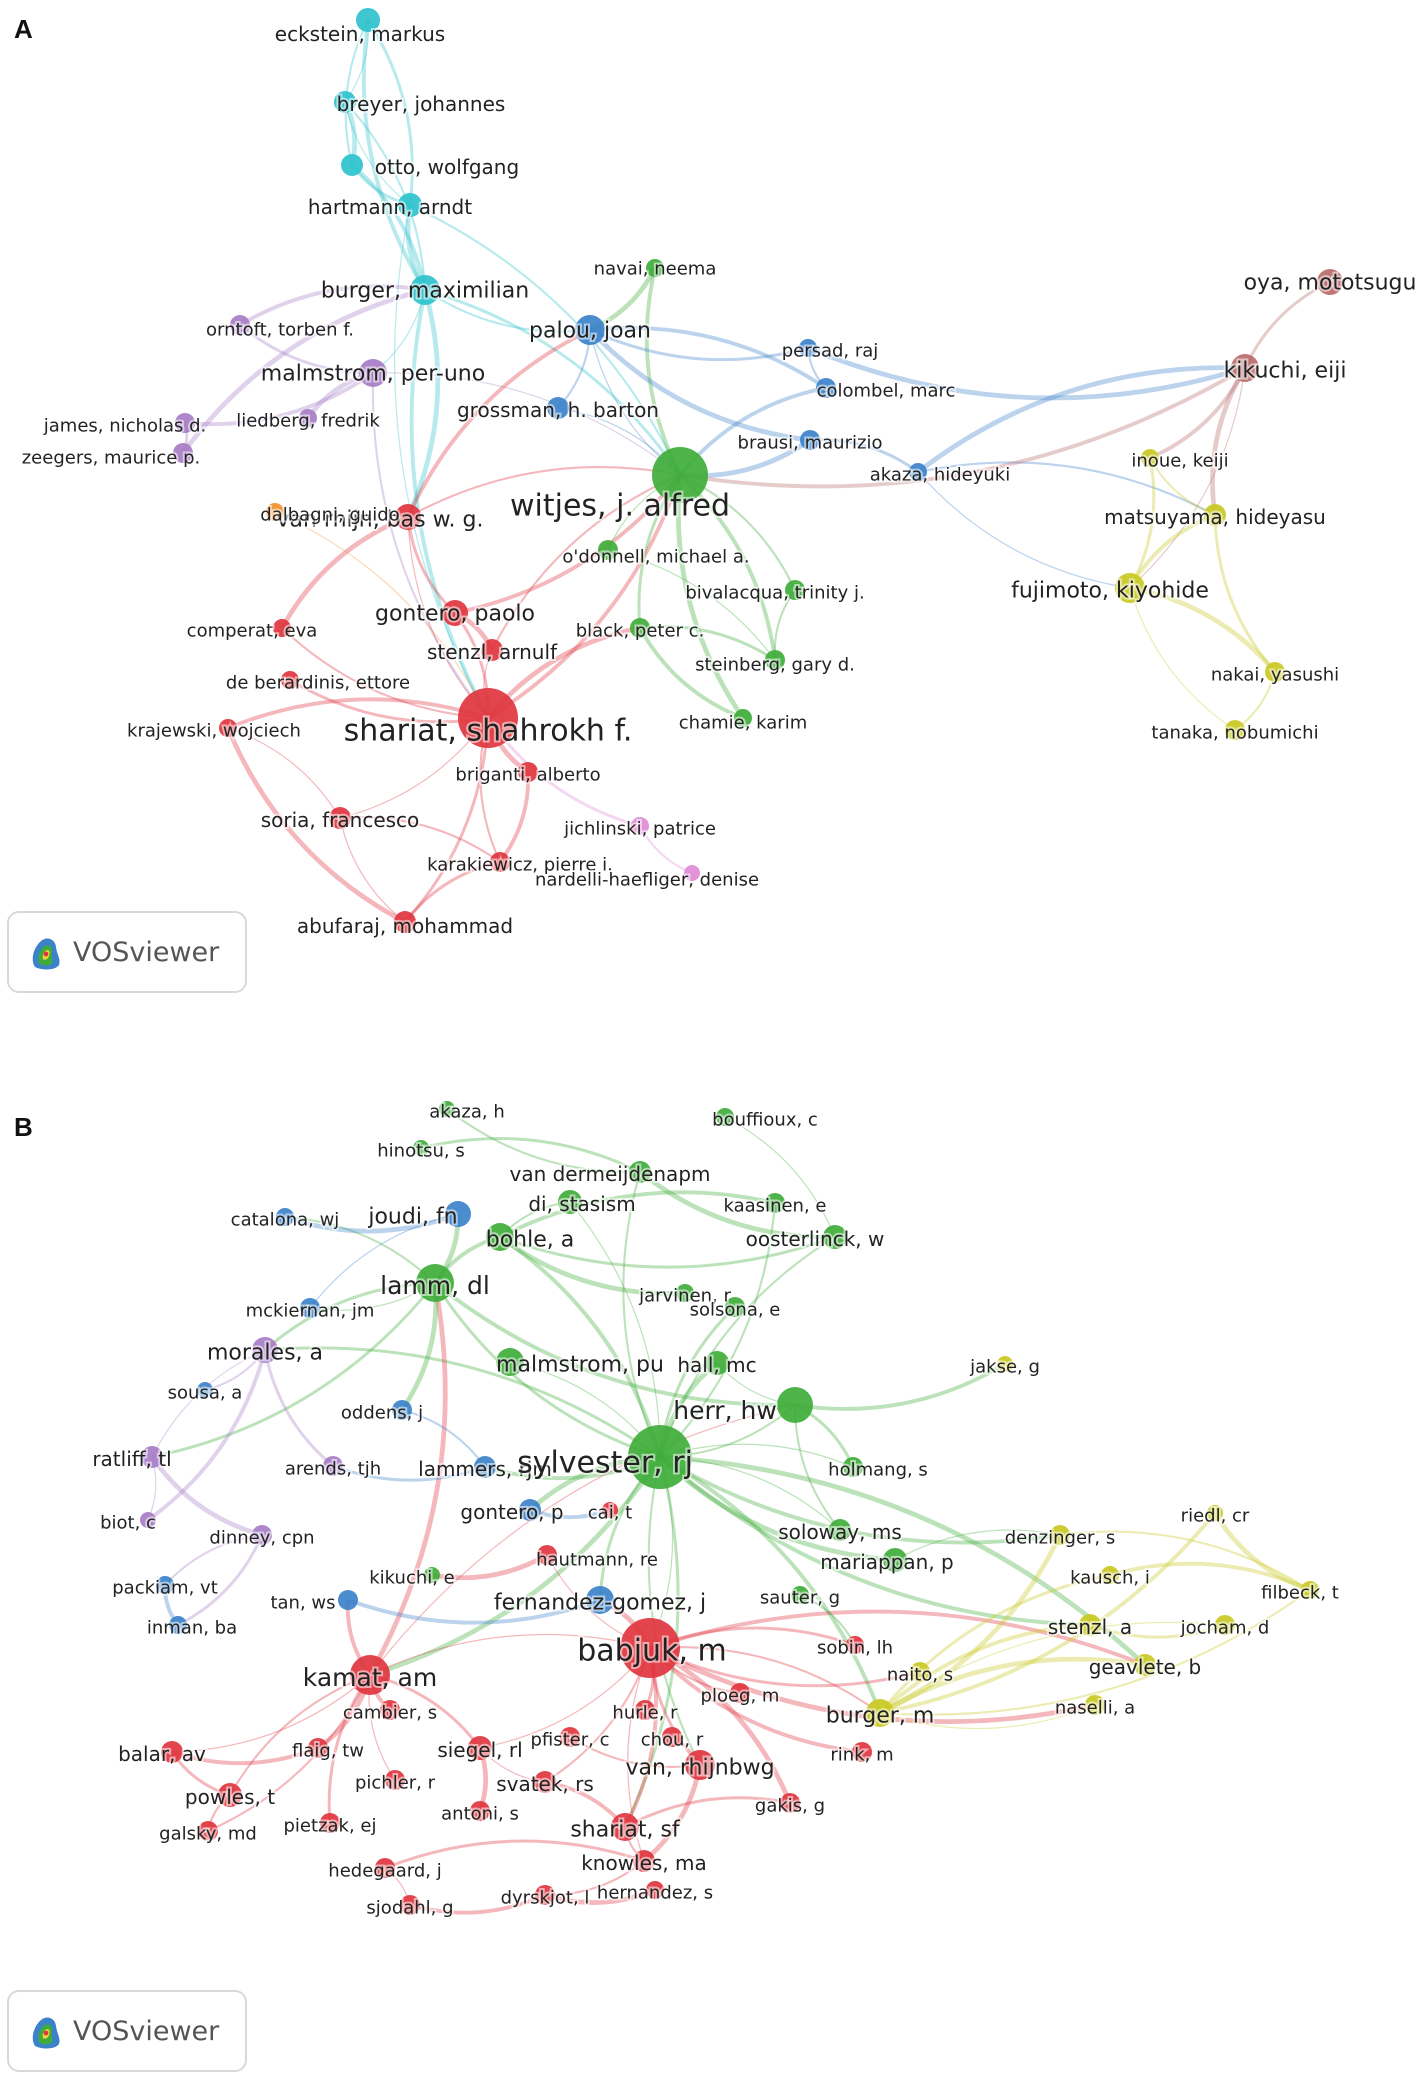 The height and width of the screenshot is (2078, 1417). I want to click on author-node-briganti, so click(528, 772).